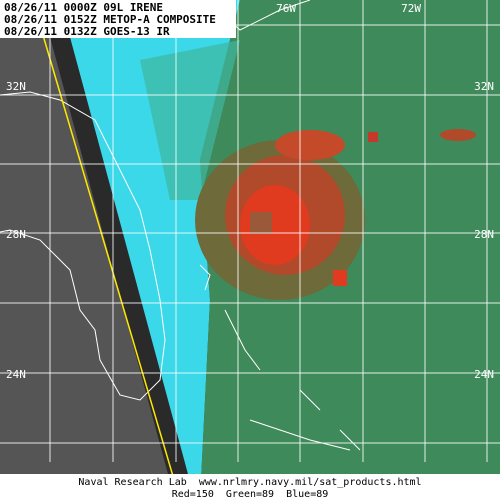 This screenshot has height=500, width=500. I want to click on header-box, so click(118, 19).